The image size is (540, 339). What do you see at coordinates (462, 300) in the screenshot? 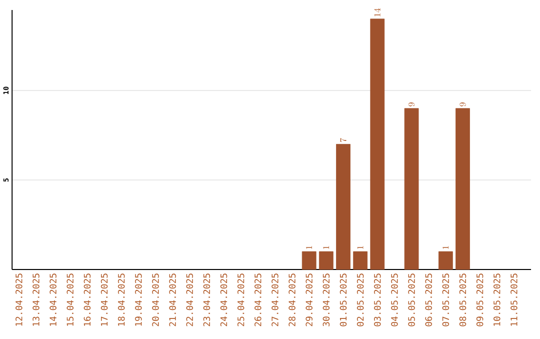
I see `x-tick-label: 08.05.2025` at bounding box center [462, 300].